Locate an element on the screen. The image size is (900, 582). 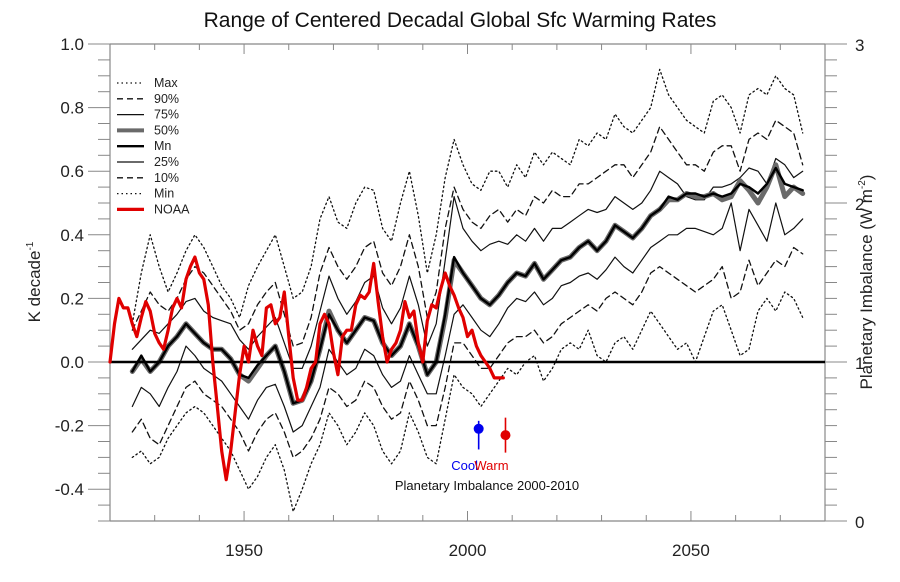
legend-label-min: Min is located at coordinates (164, 194).